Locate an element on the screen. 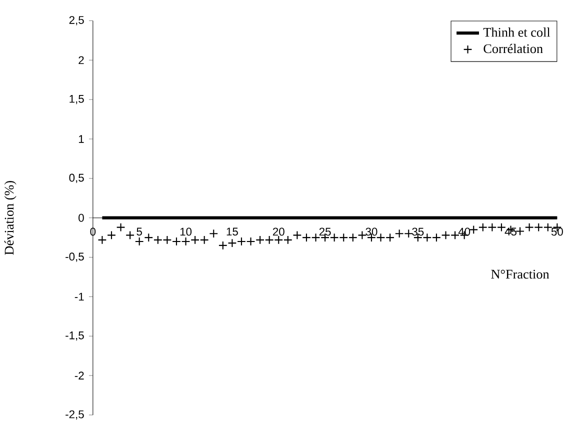  x-tick-label: 25 is located at coordinates (325, 232).